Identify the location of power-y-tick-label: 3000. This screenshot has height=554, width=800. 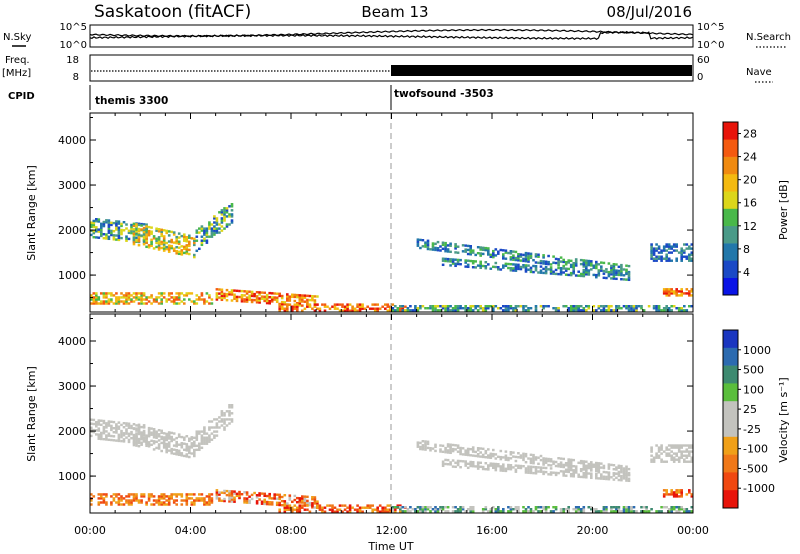
(72, 185).